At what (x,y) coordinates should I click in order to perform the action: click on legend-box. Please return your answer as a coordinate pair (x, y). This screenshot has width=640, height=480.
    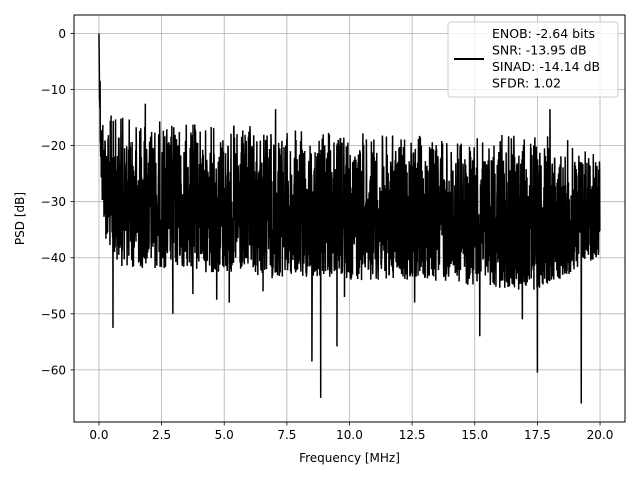
    Looking at the image, I should click on (533, 59).